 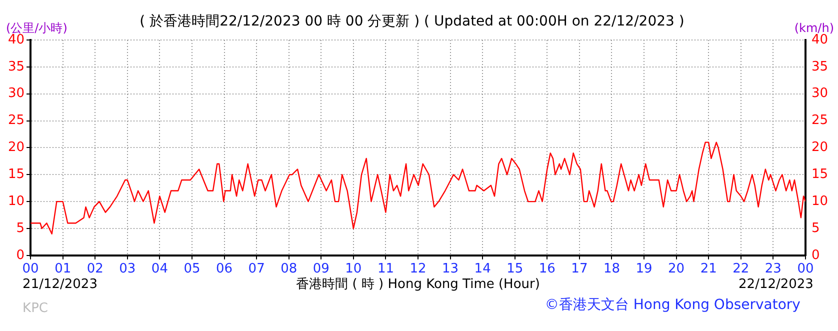 What do you see at coordinates (412, 22) in the screenshot?
I see `chart-title: ( 於香港時間22/12/2023 00 時 00 分更新 ) ( Updated at 00:00H on 22/12/2023 )` at bounding box center [412, 22].